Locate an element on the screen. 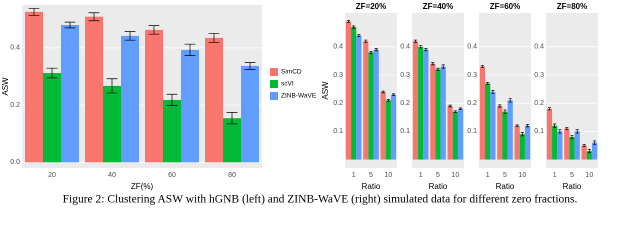  legend-label: SimCD is located at coordinates (291, 72).